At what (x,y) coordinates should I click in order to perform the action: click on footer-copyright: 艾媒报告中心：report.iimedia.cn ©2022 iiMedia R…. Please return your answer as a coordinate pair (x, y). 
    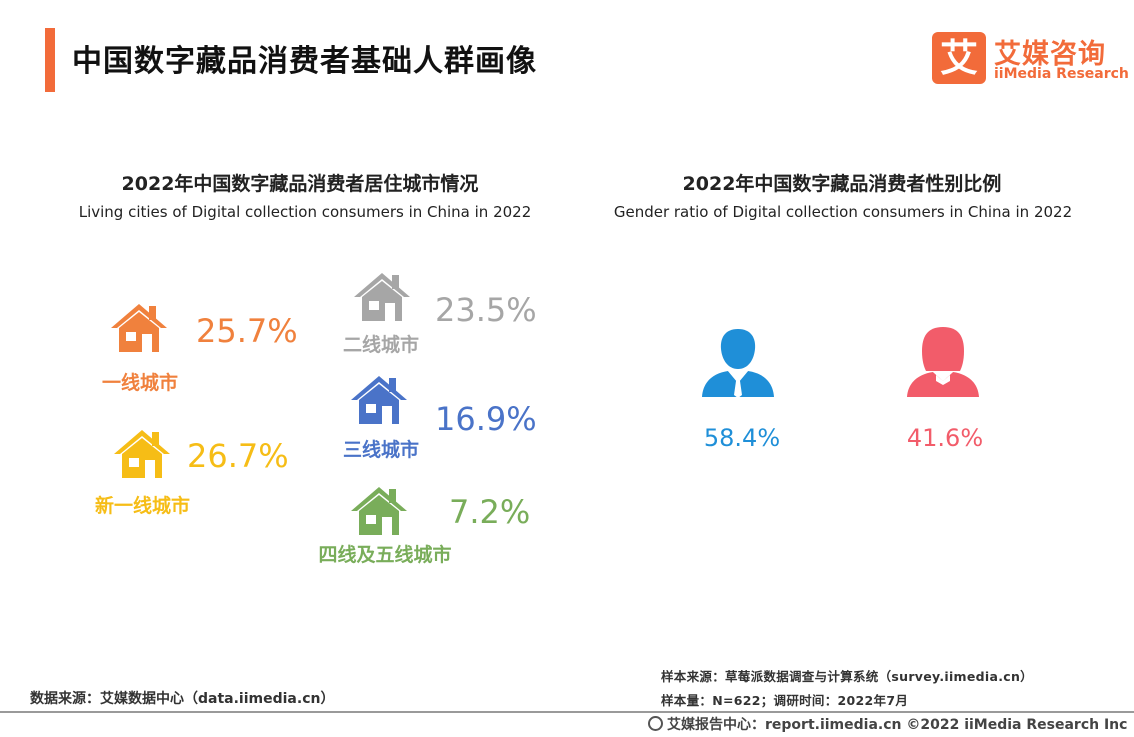
    Looking at the image, I should click on (887, 724).